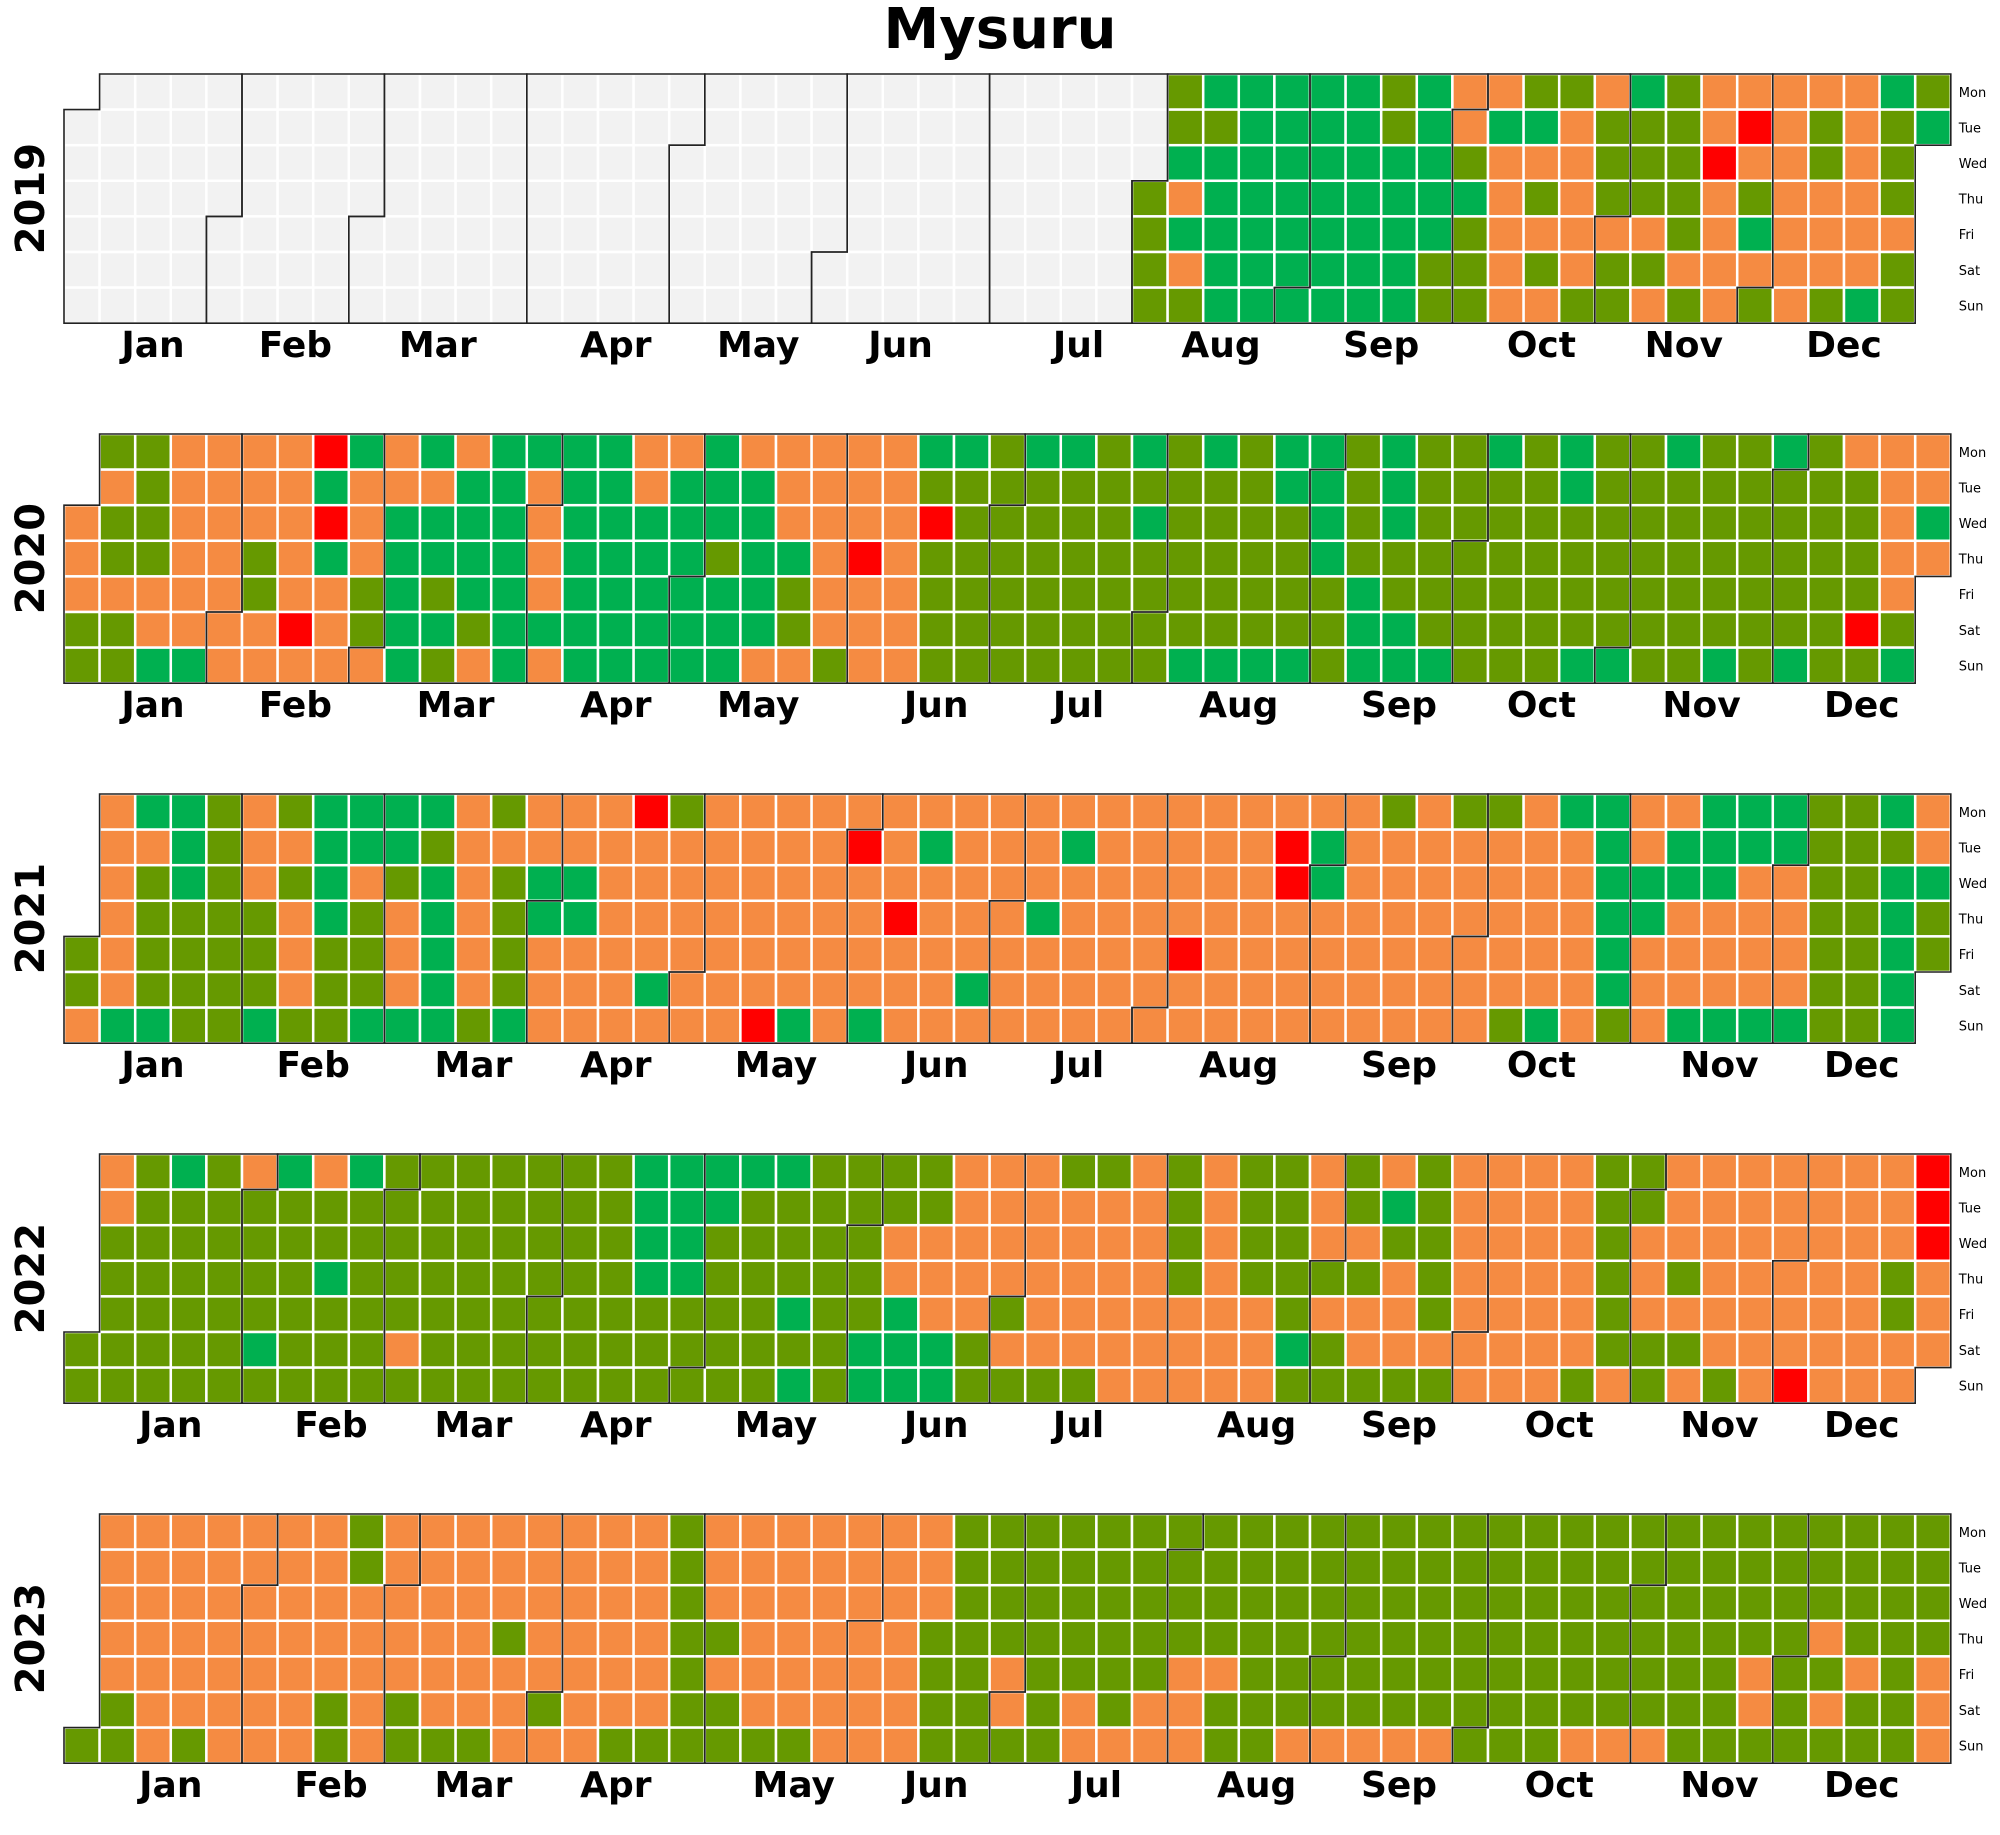  Describe the element at coordinates (1967, 235) in the screenshot. I see `weekday-label: Fri` at that location.